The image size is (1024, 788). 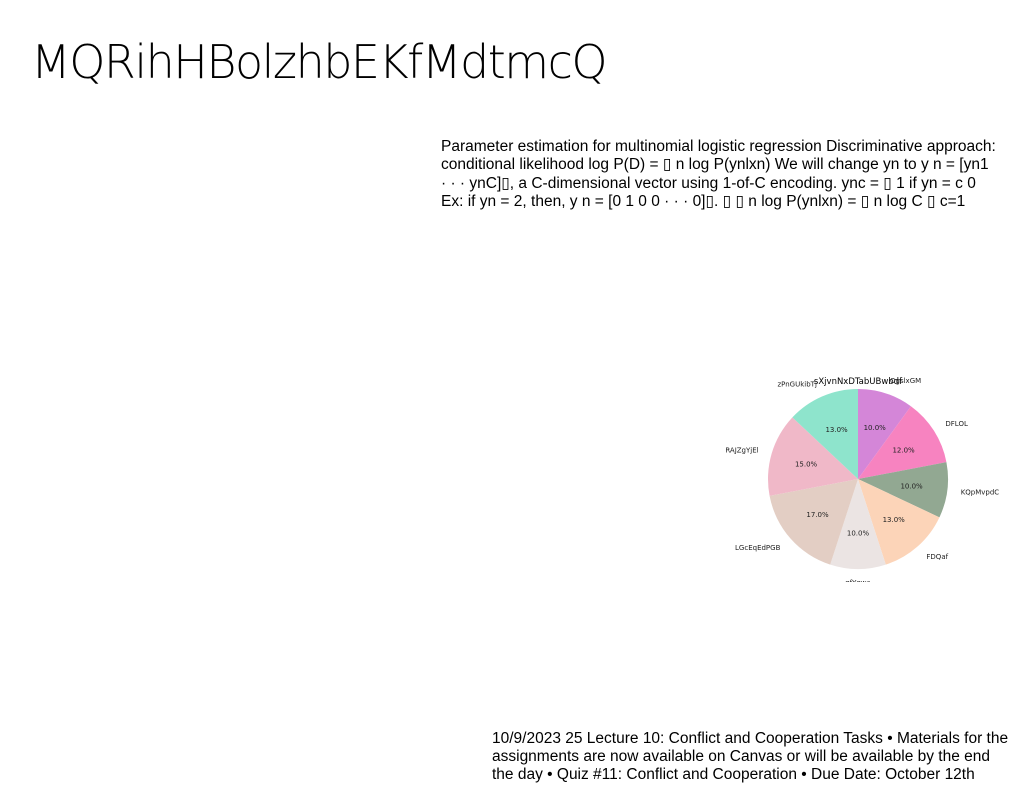 What do you see at coordinates (758, 548) in the screenshot?
I see `slice-category-label: LGcEqEdPGB` at bounding box center [758, 548].